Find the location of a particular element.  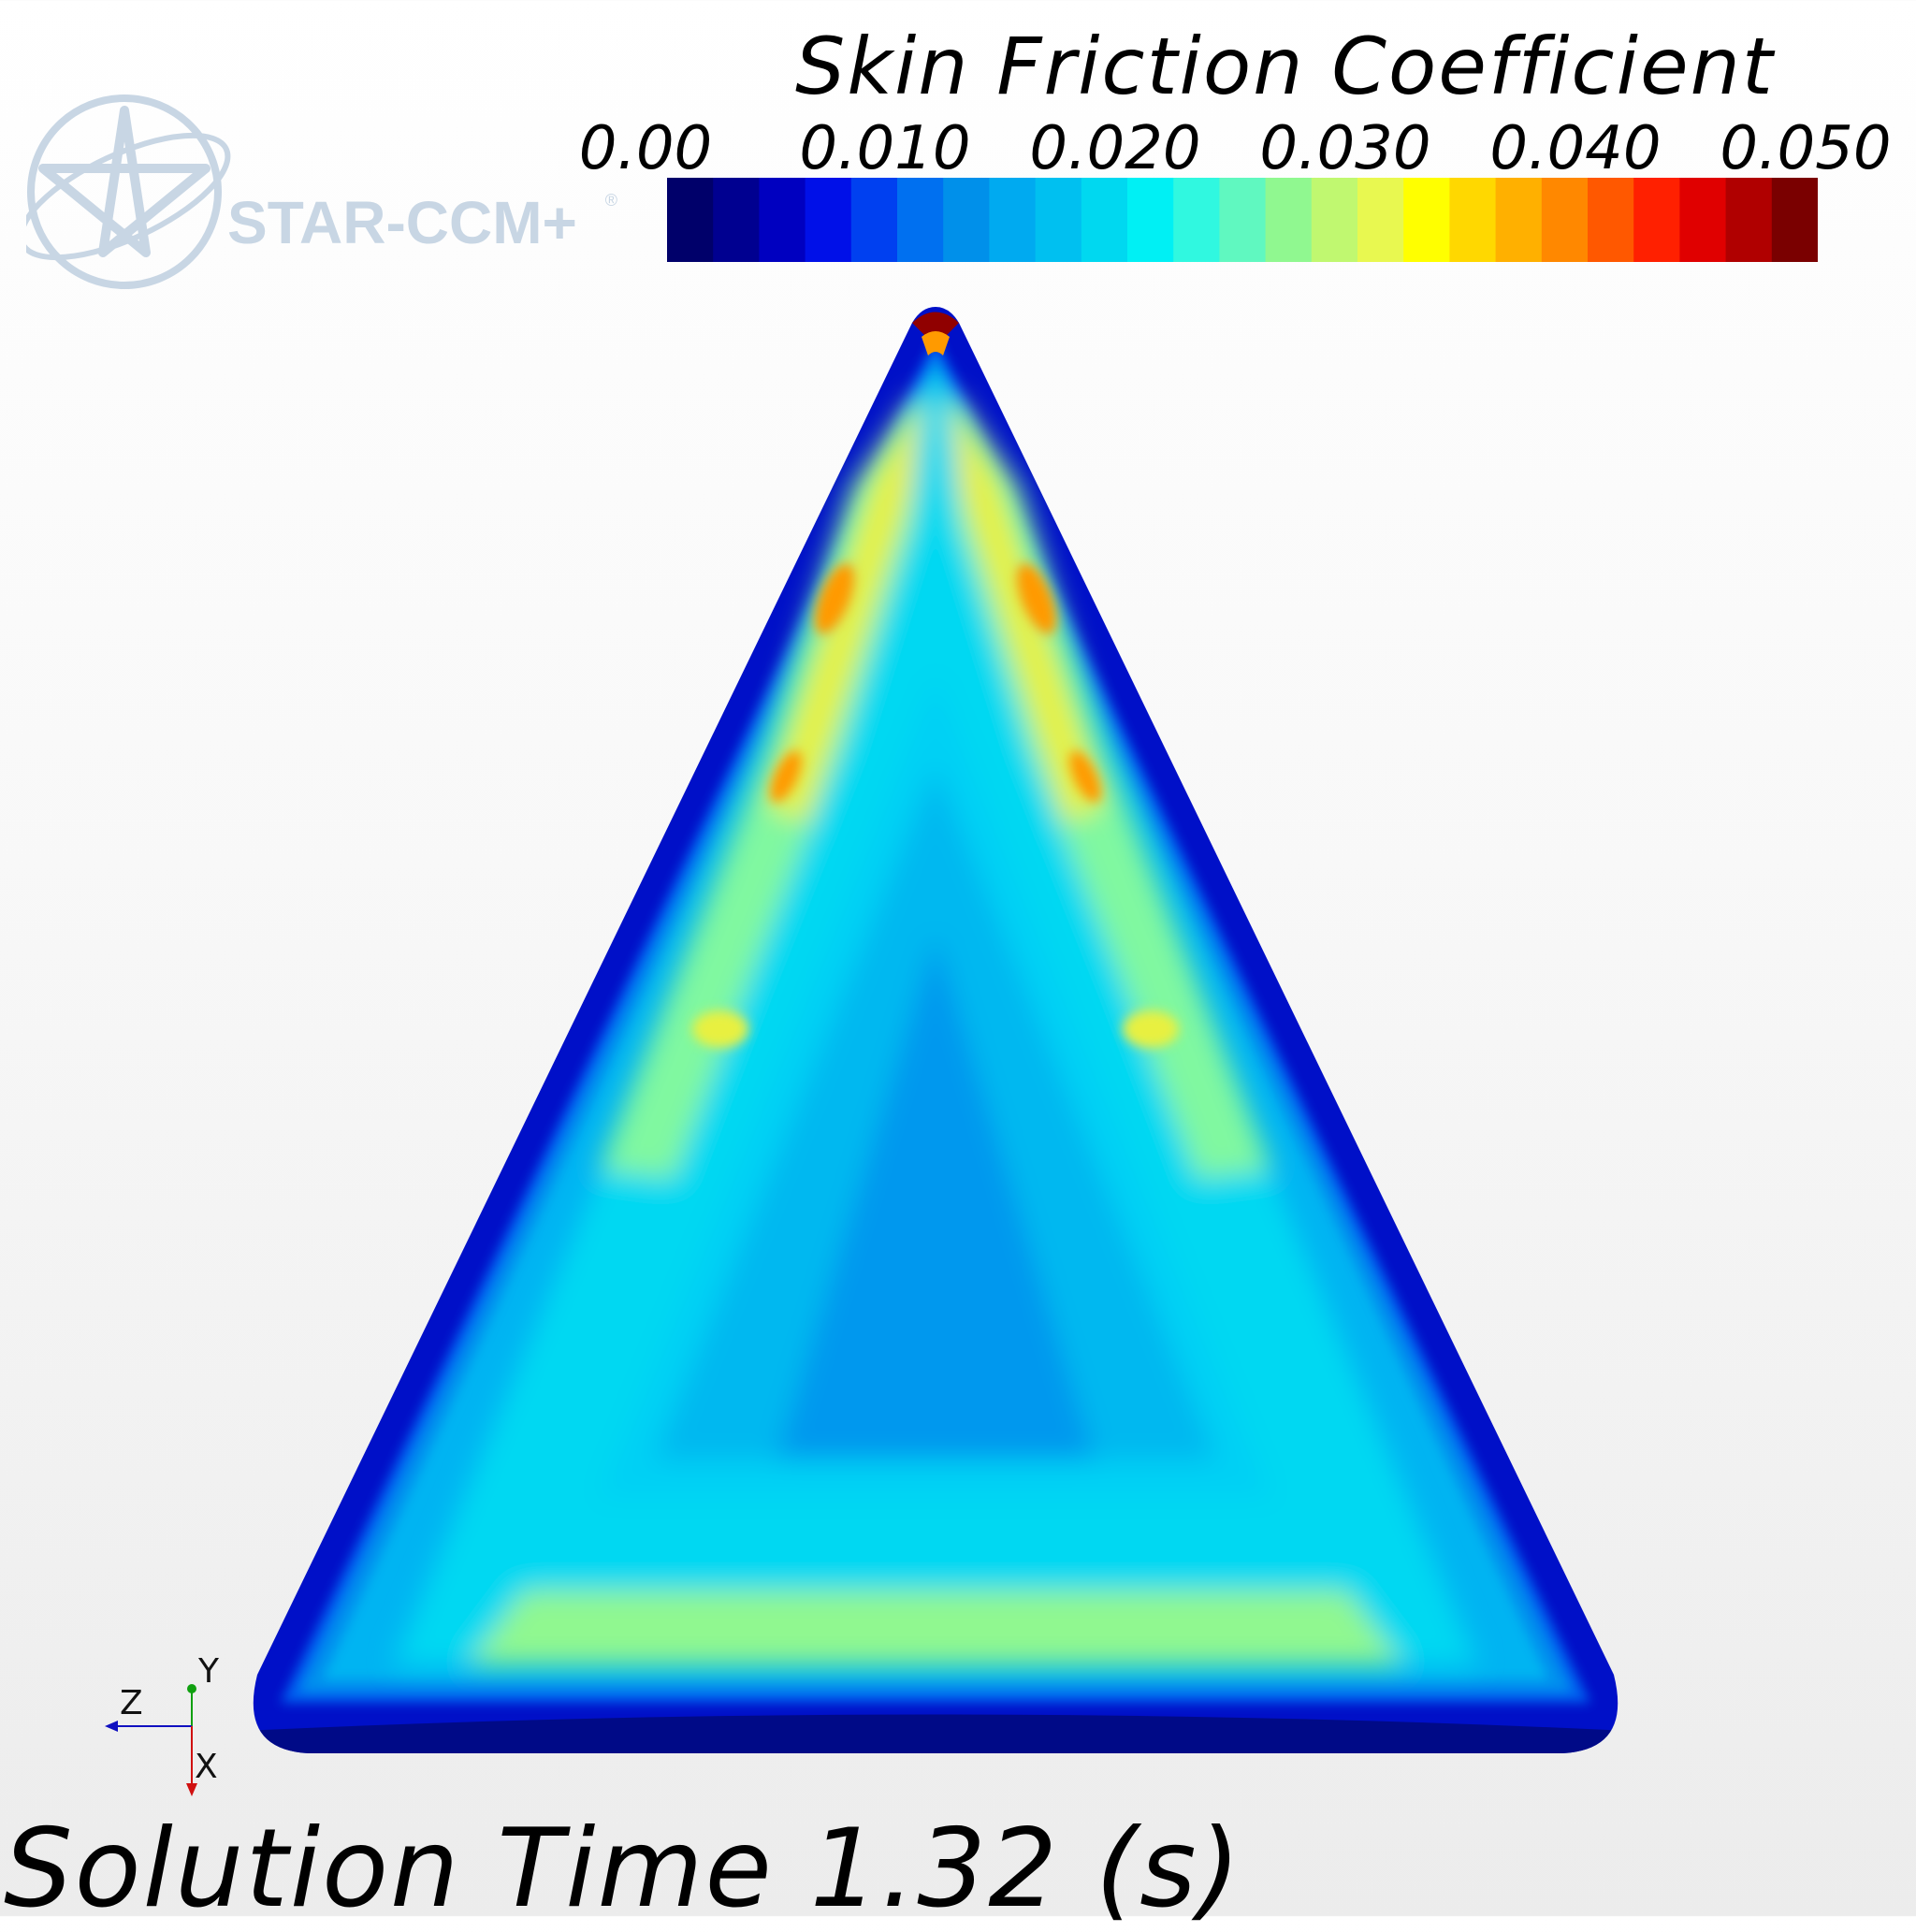

legend-colorbar is located at coordinates (1242, 220).